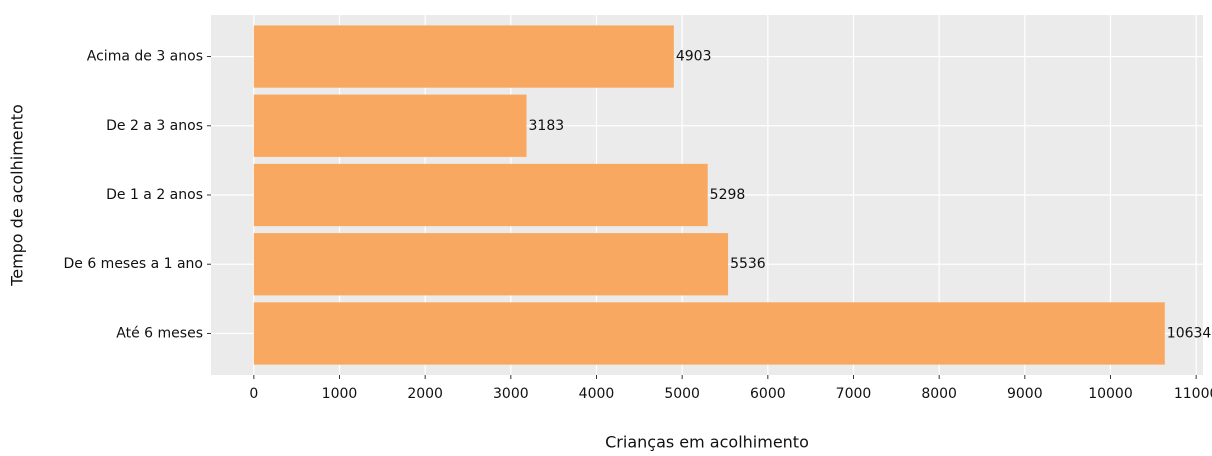 The width and height of the screenshot is (1212, 456). Describe the element at coordinates (768, 394) in the screenshot. I see `x-tick-label: 6000` at that location.